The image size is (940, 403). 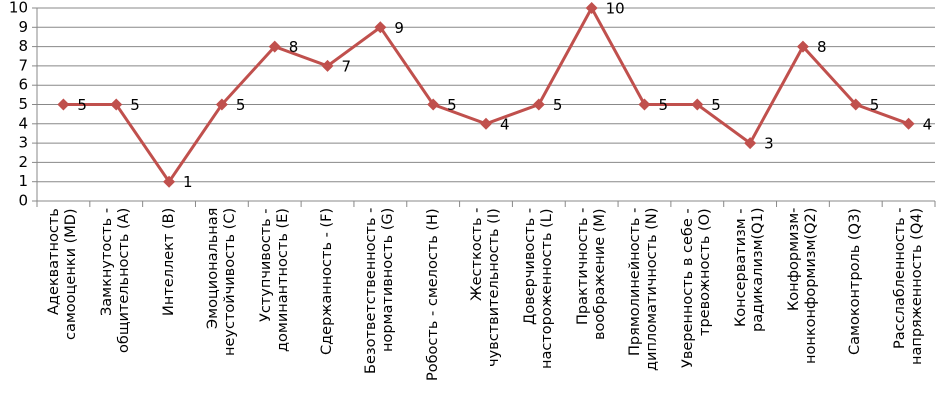 What do you see at coordinates (769, 144) in the screenshot?
I see `data-label: 3` at bounding box center [769, 144].